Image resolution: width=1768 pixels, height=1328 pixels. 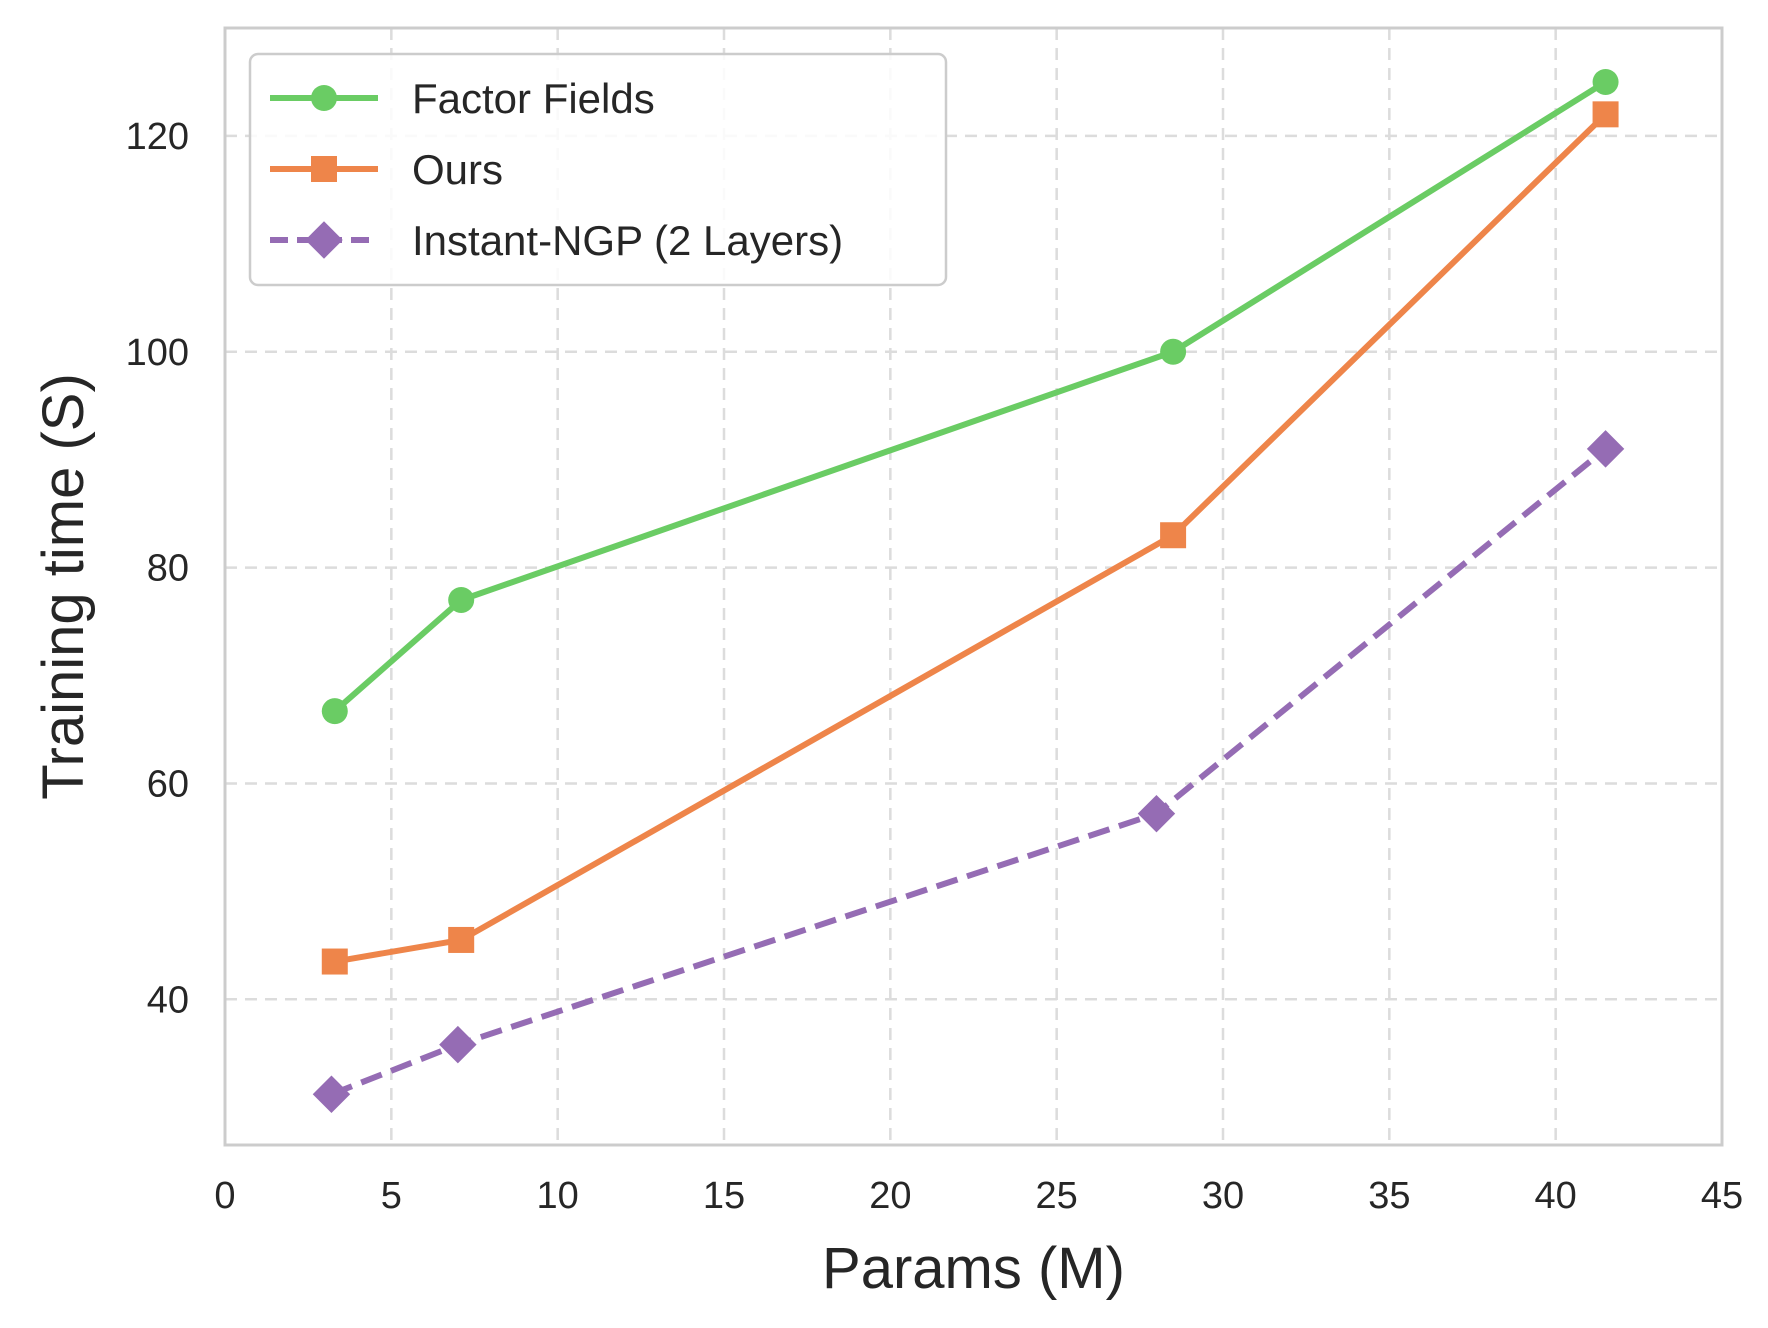 I want to click on legend-item-ours: Ours, so click(x=386, y=169).